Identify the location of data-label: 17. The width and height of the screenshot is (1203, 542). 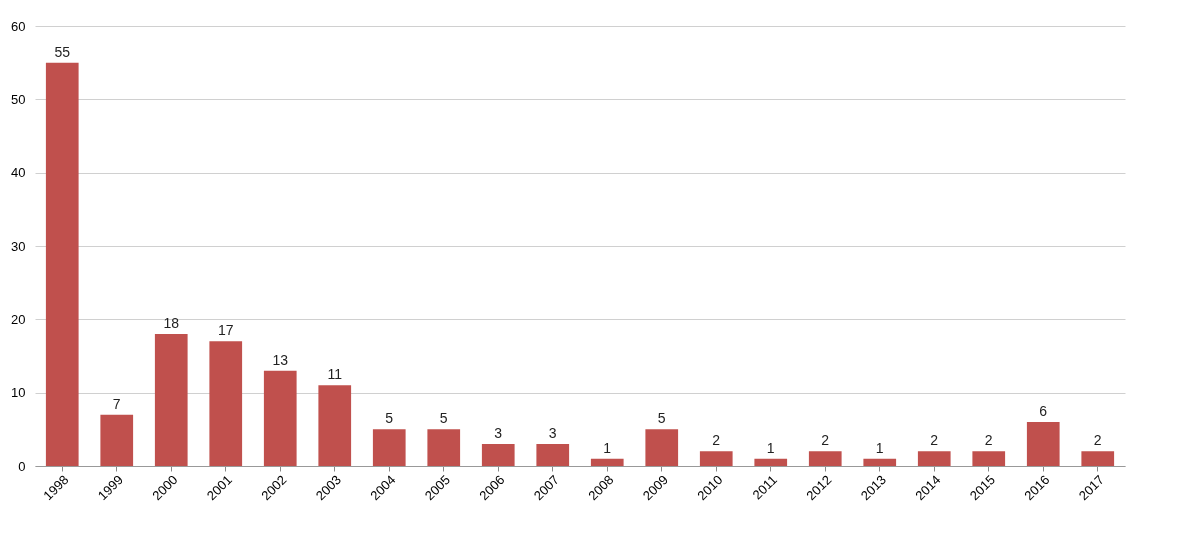
(225, 330).